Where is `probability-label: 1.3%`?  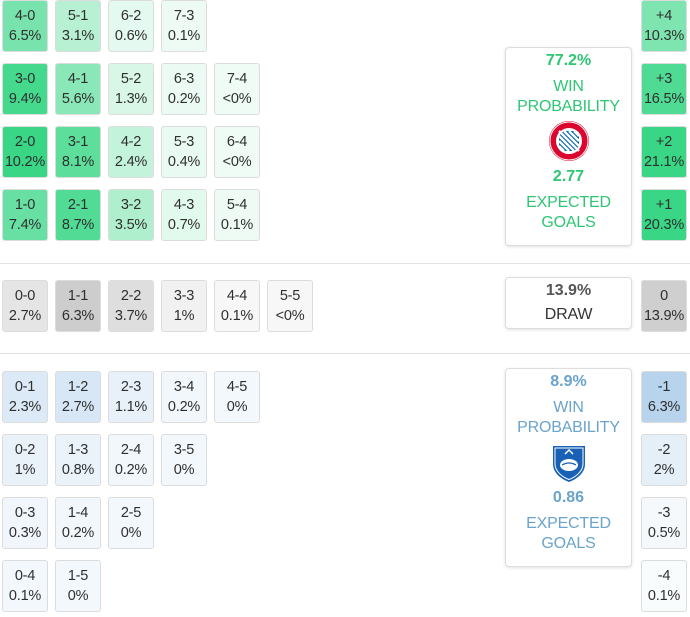
probability-label: 1.3% is located at coordinates (131, 99).